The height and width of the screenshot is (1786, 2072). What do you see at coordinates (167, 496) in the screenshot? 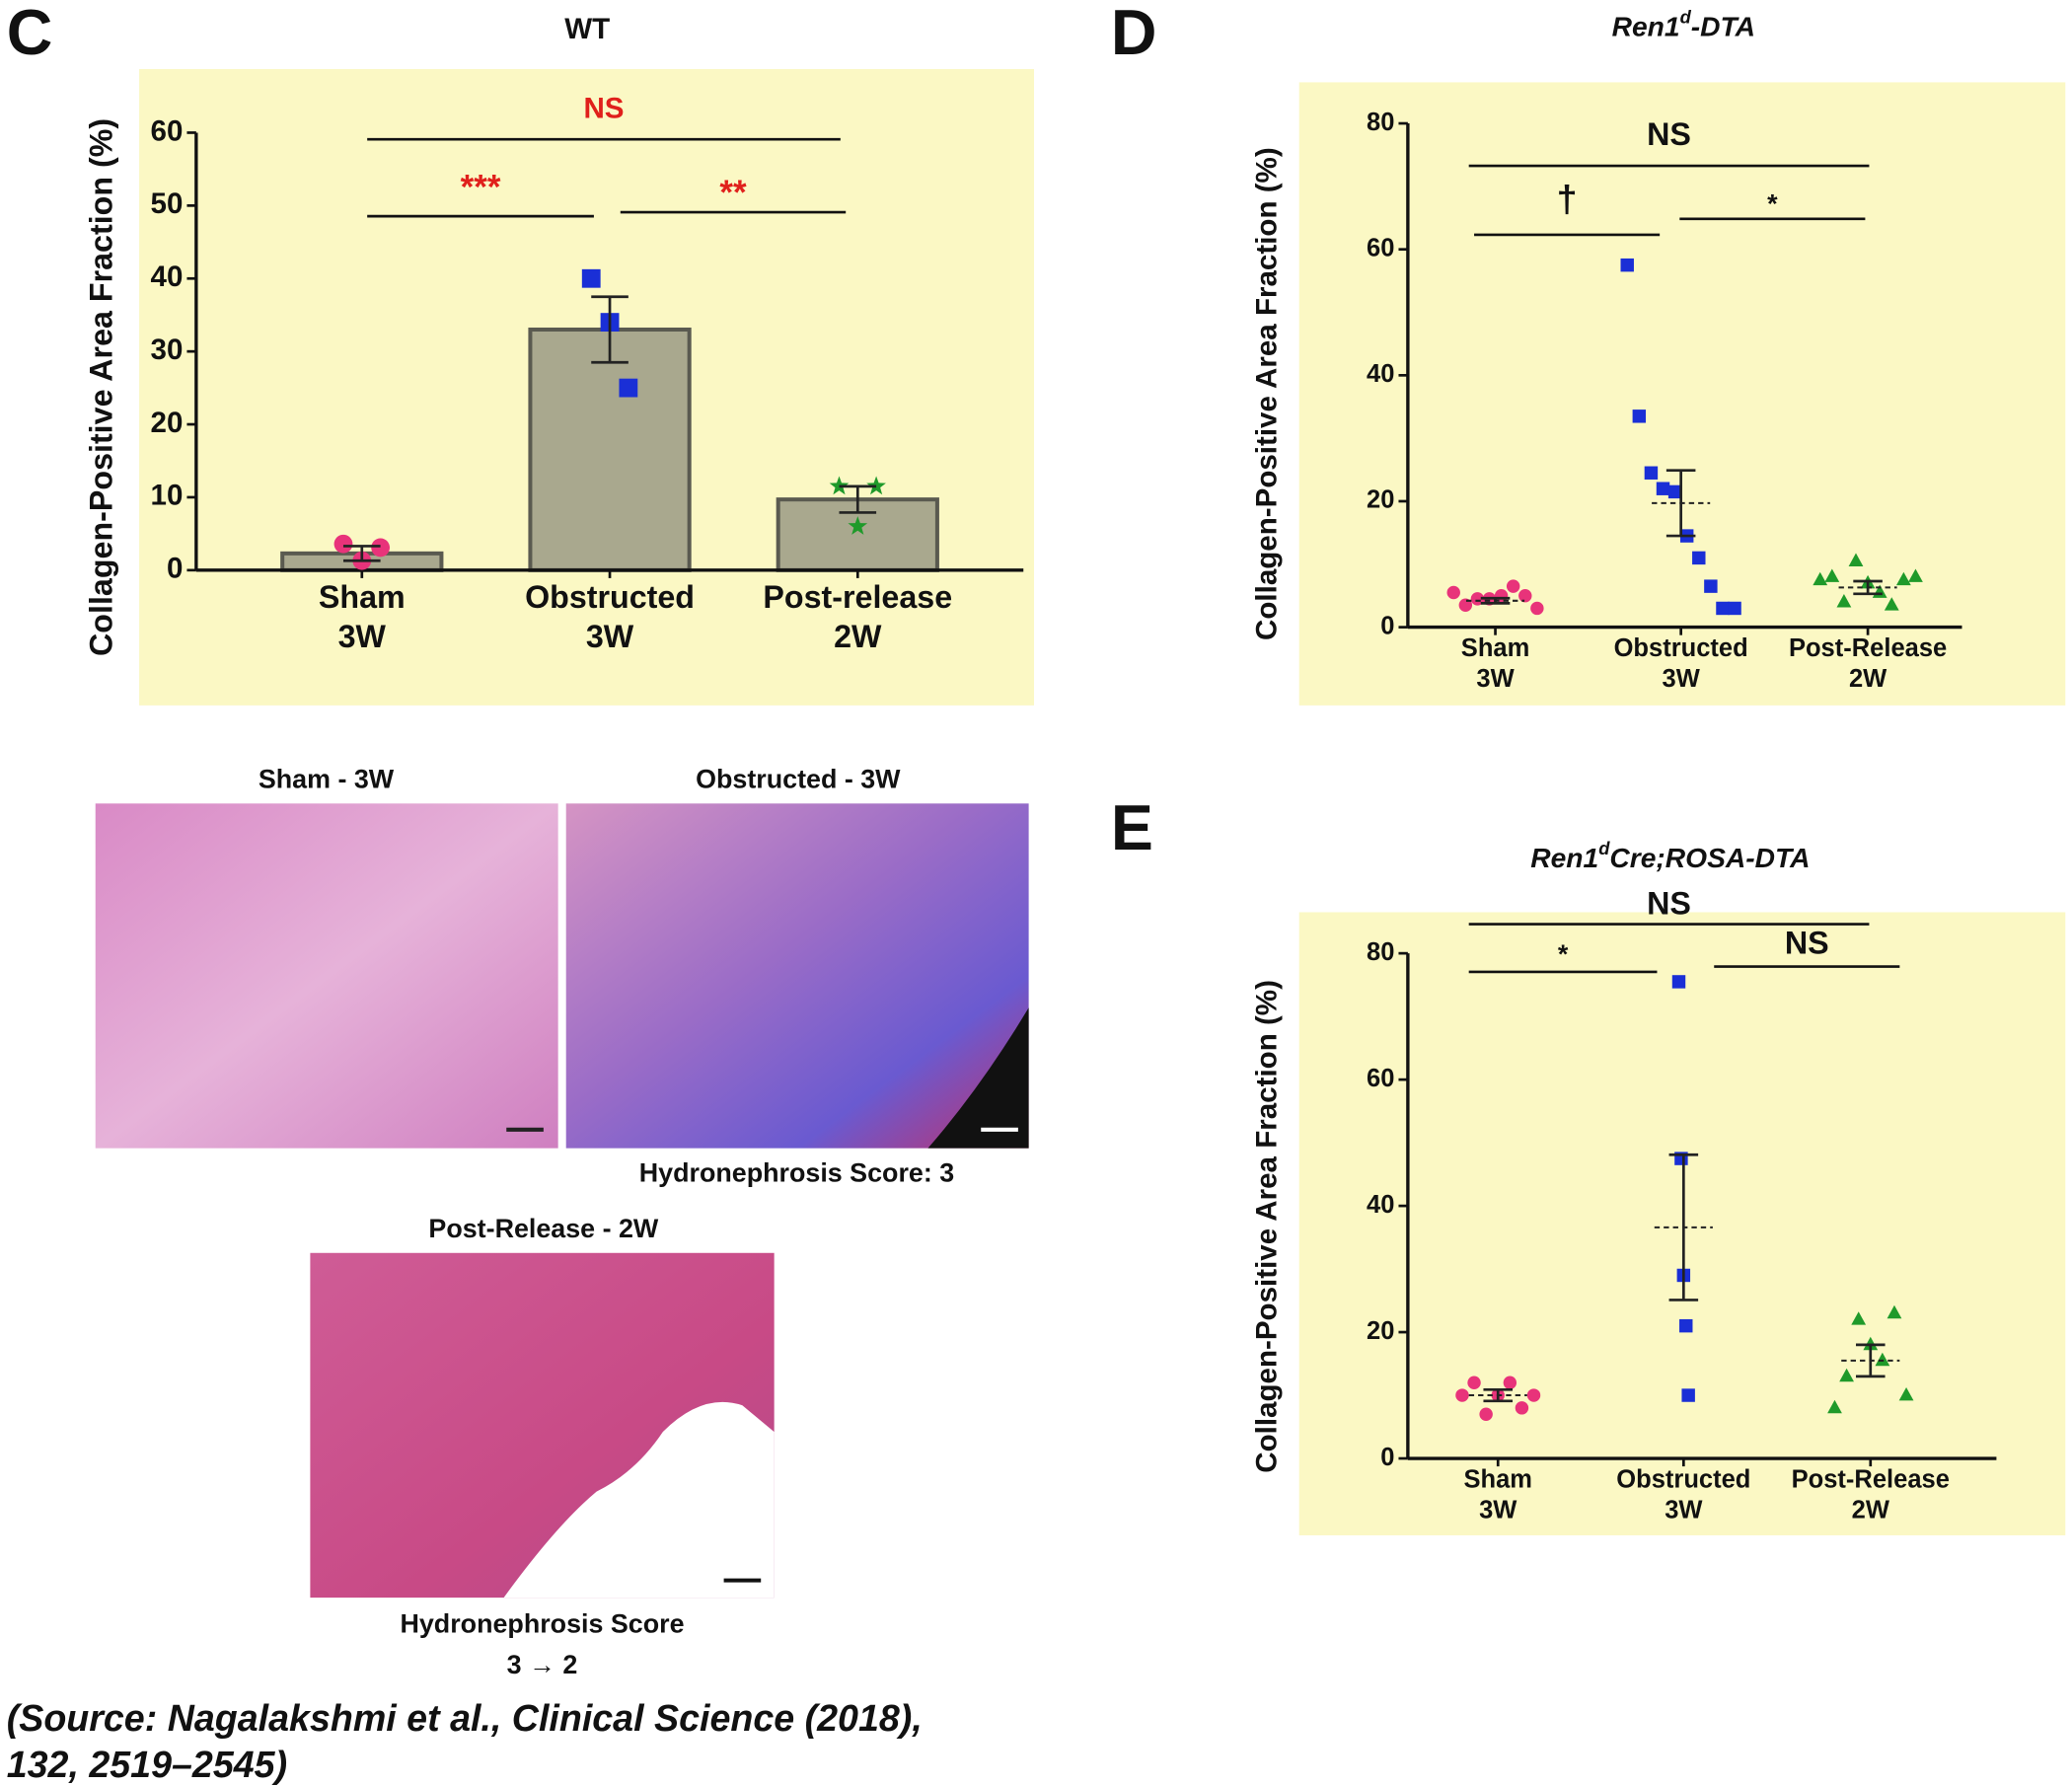
I see `y-tick-label: 10` at bounding box center [167, 496].